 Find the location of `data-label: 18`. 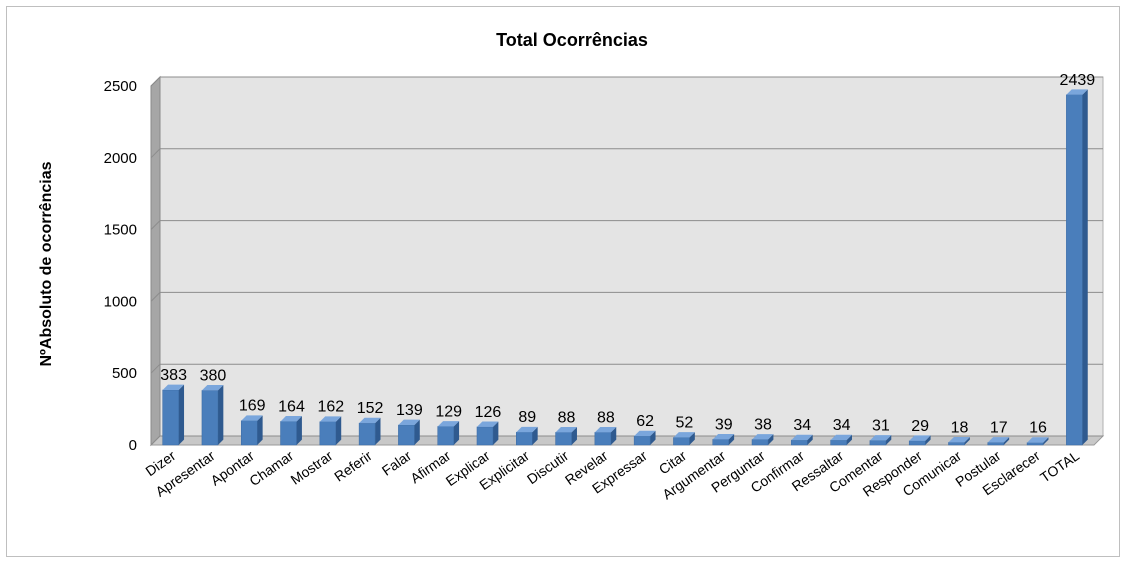

data-label: 18 is located at coordinates (960, 427).